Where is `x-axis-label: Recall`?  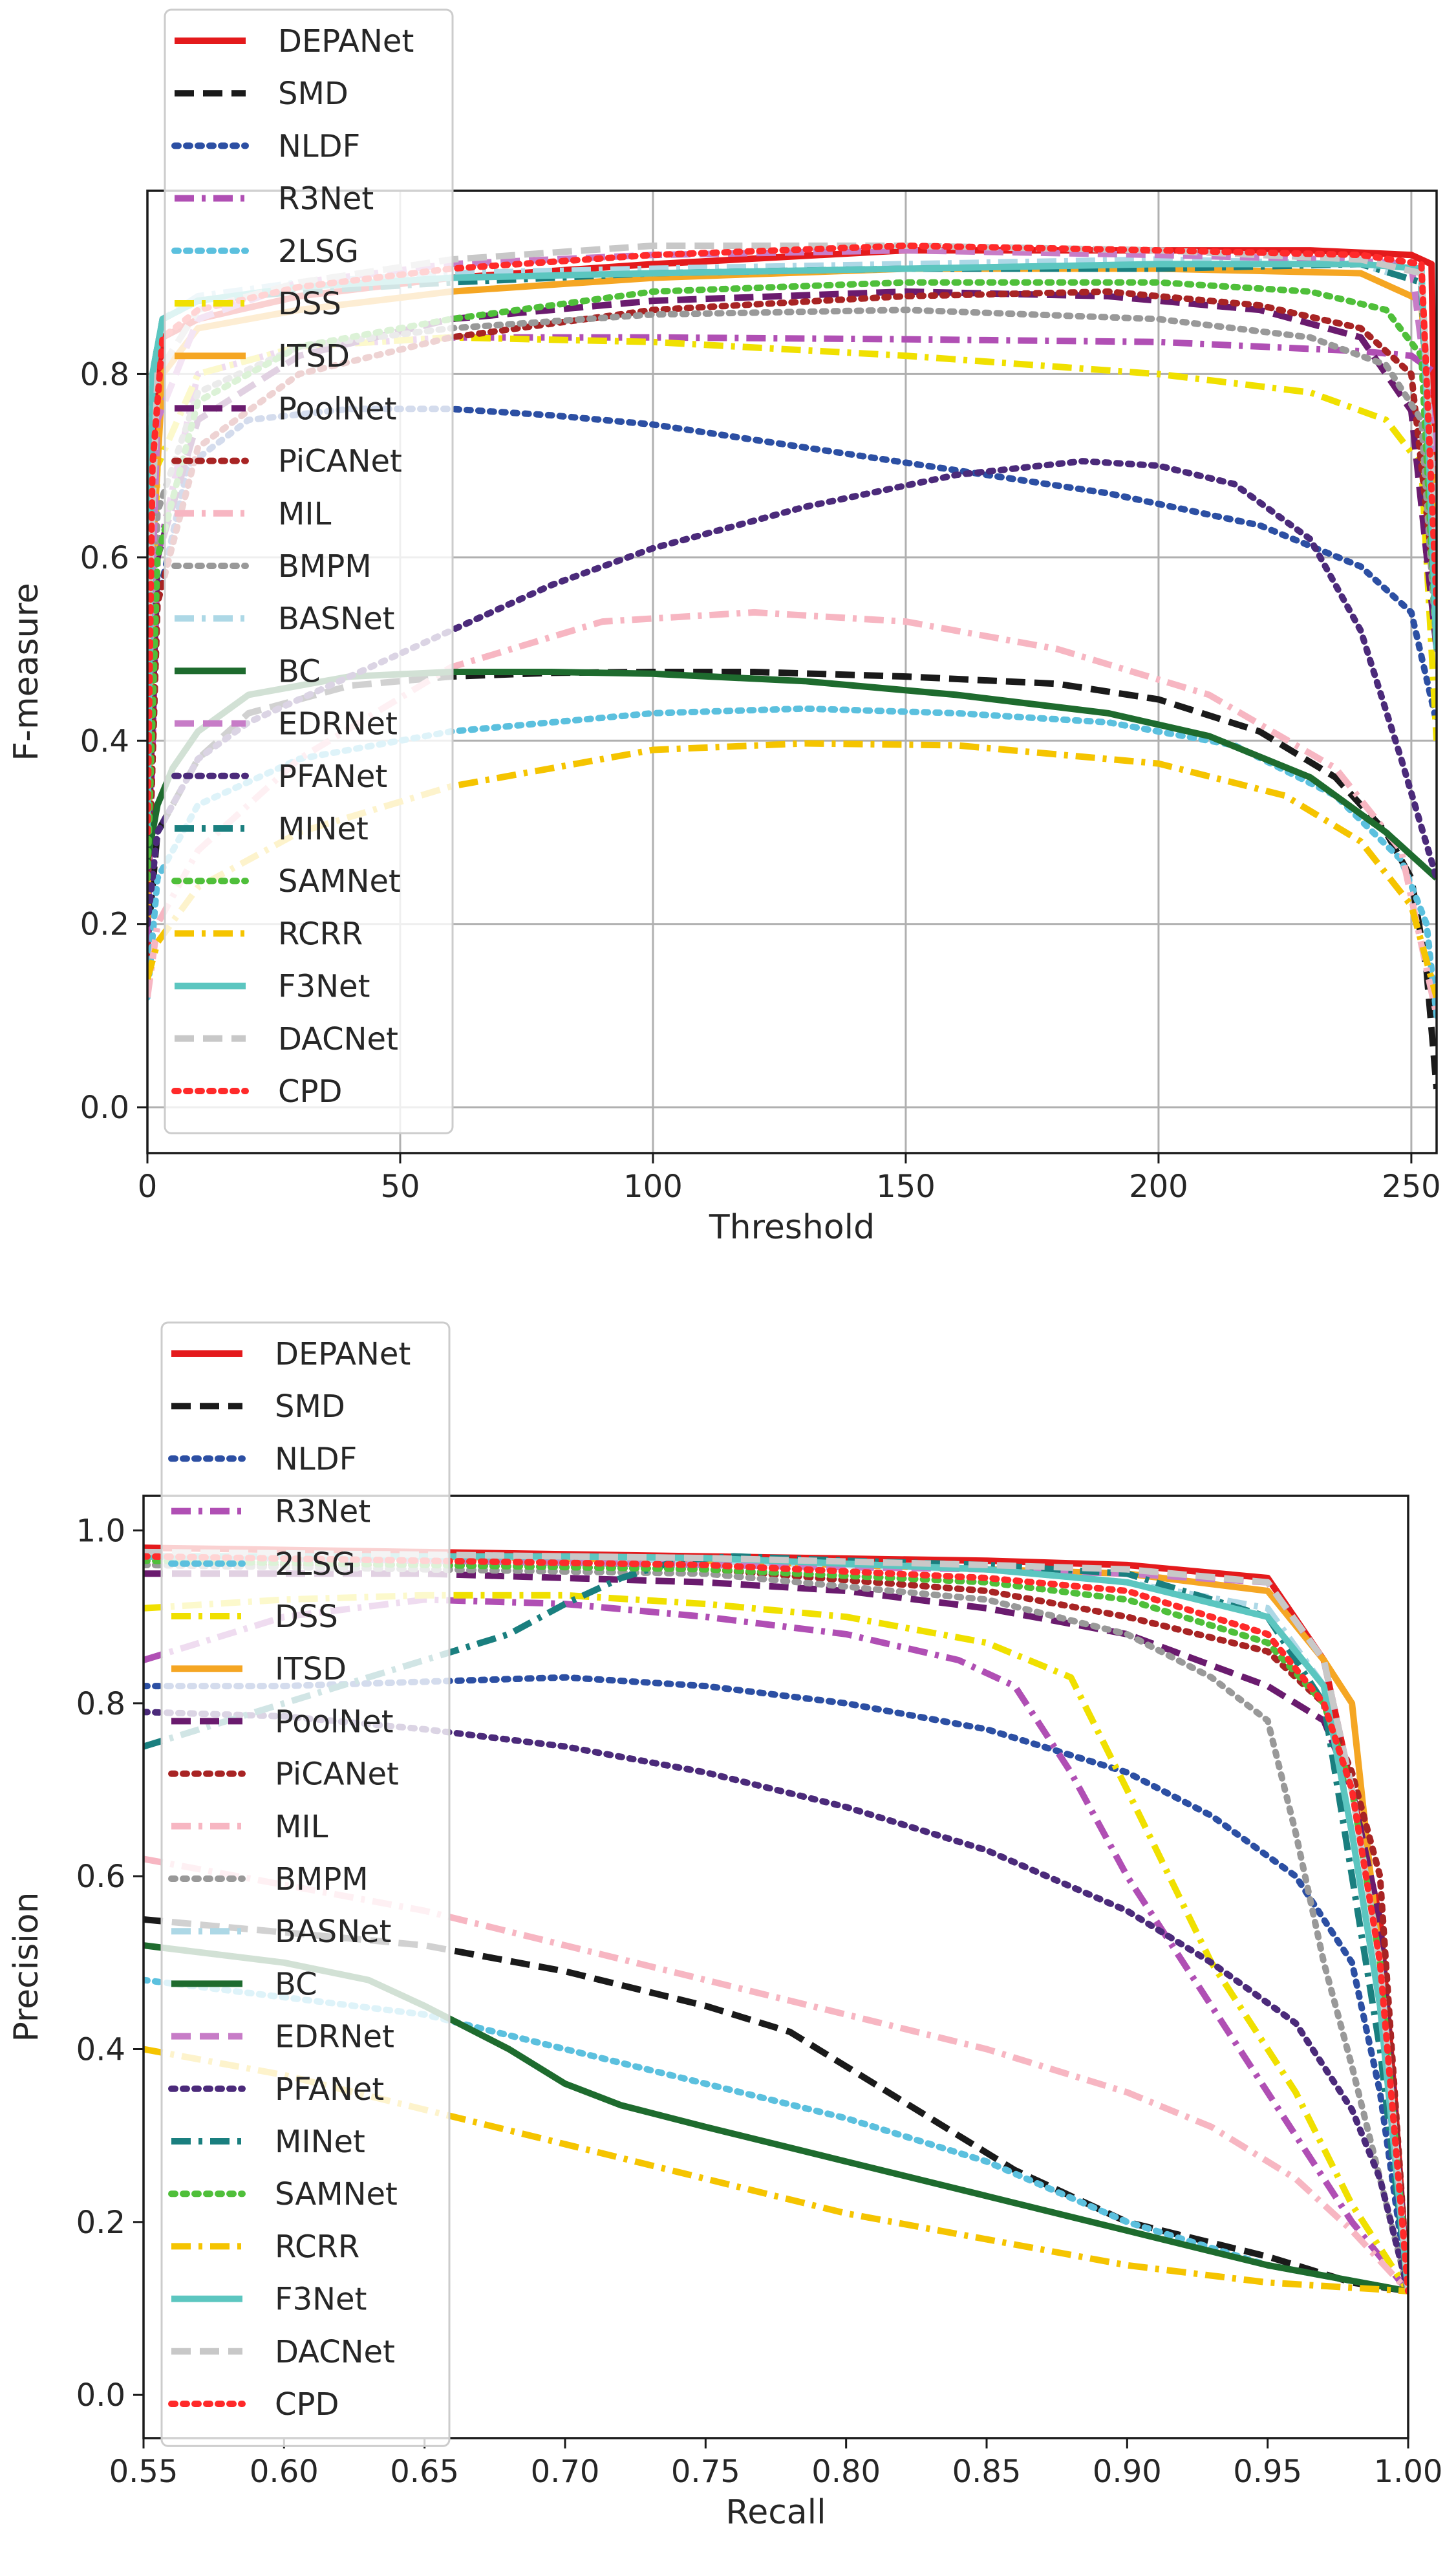 x-axis-label: Recall is located at coordinates (775, 2513).